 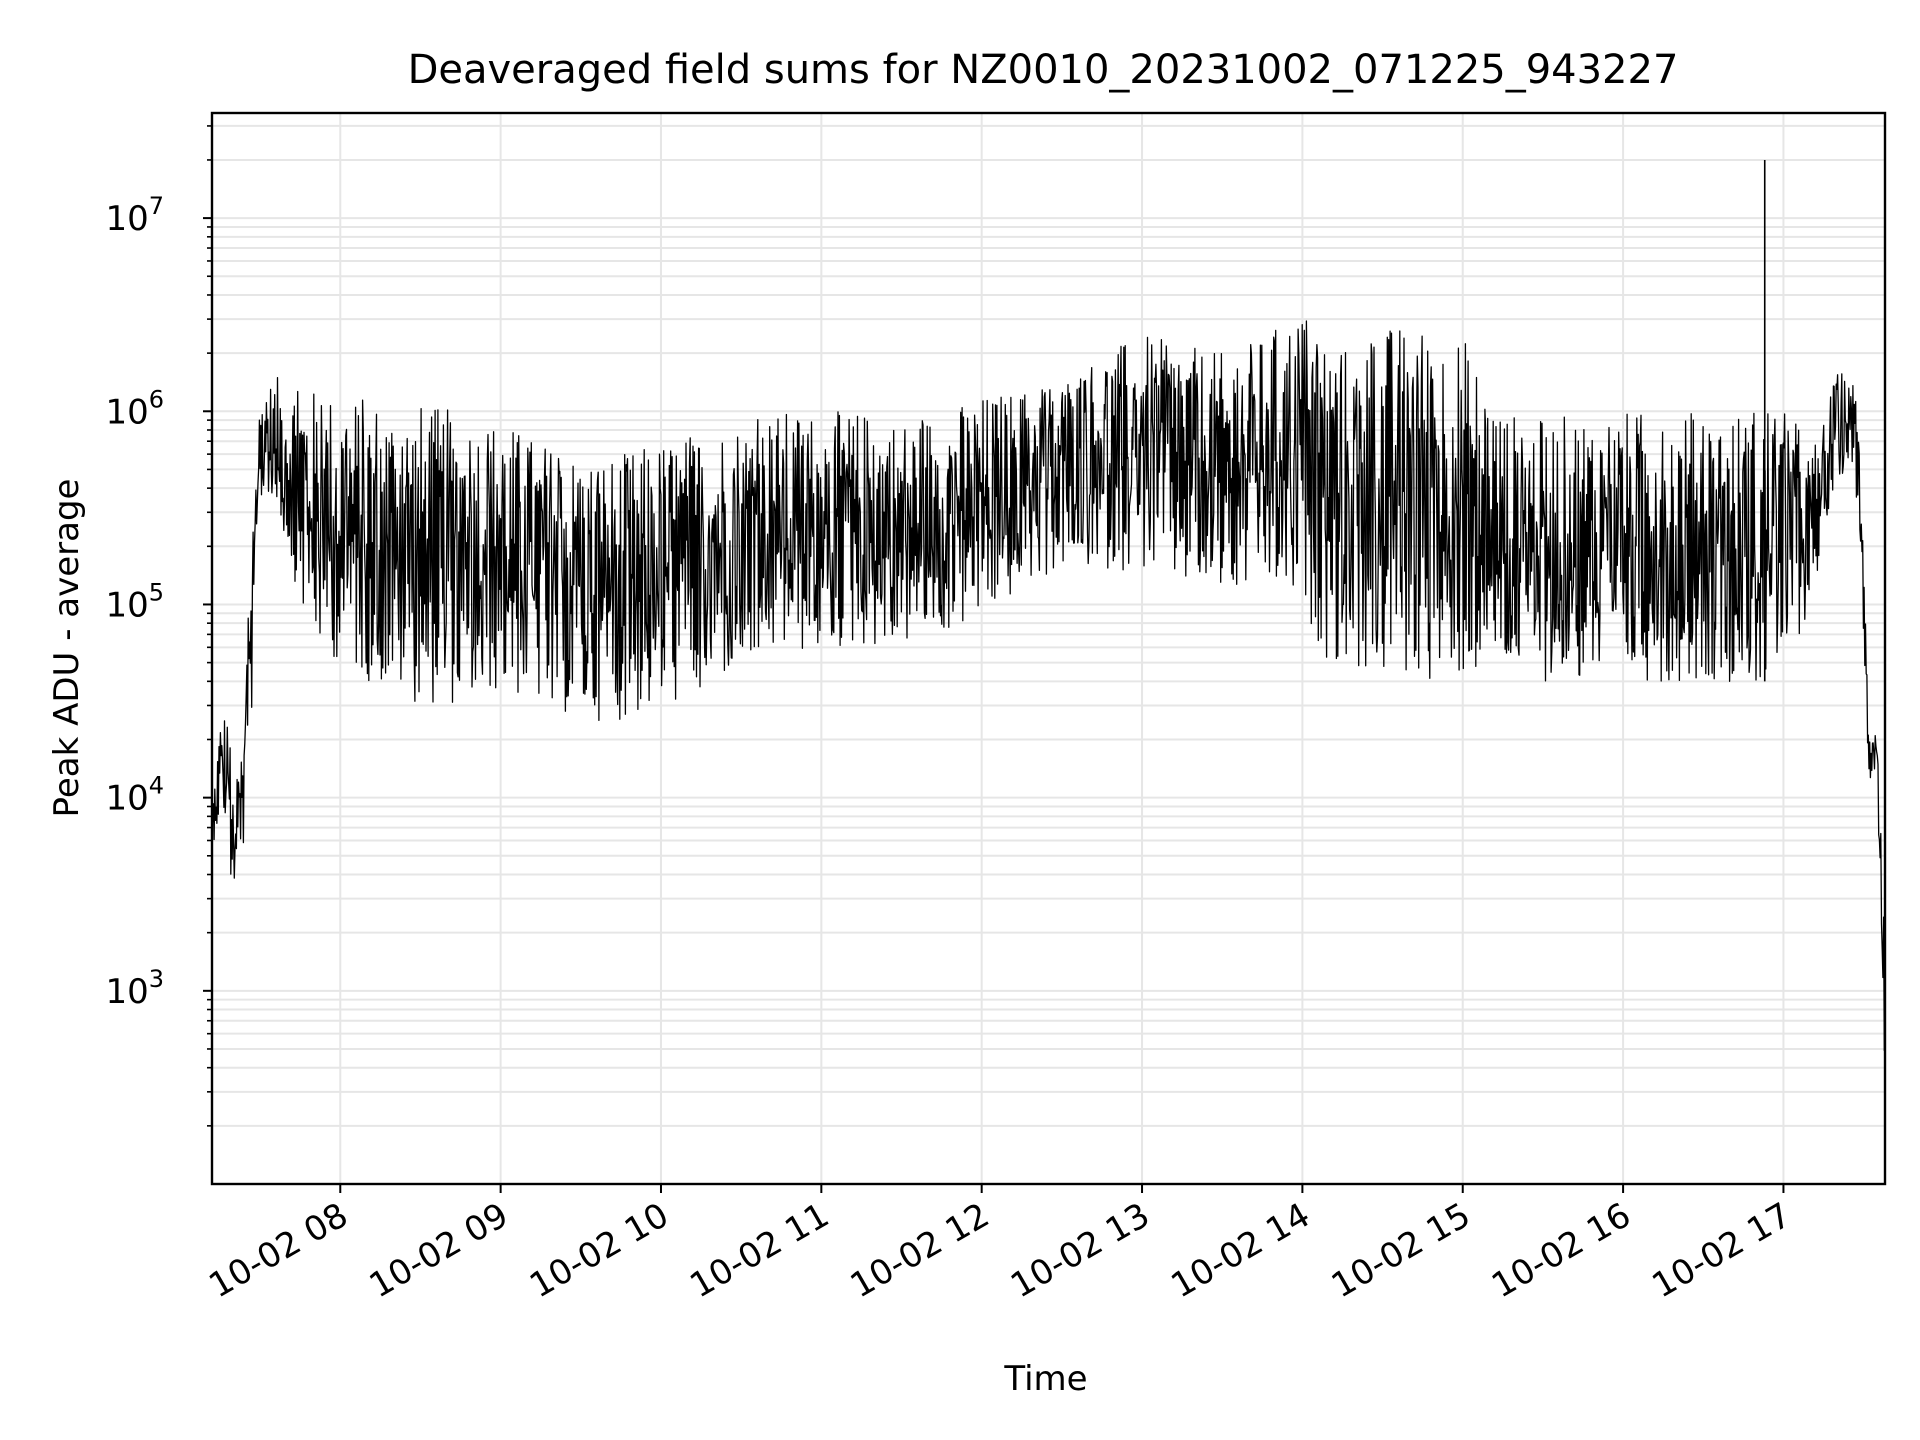 I want to click on y-tick-label: 10⁴, so click(x=134, y=795).